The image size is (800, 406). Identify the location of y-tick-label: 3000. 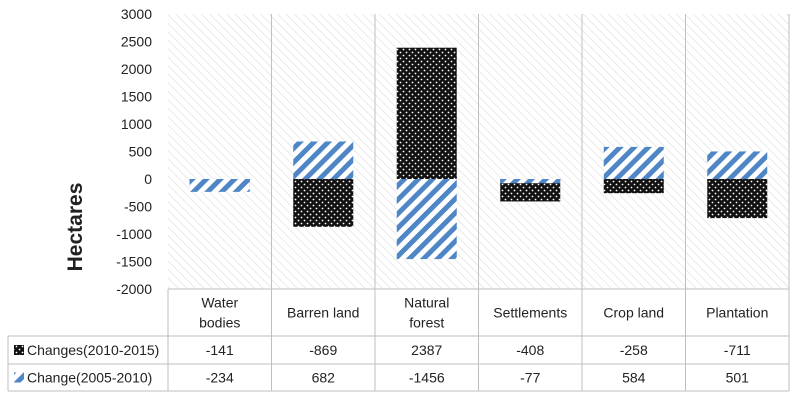
(136, 14).